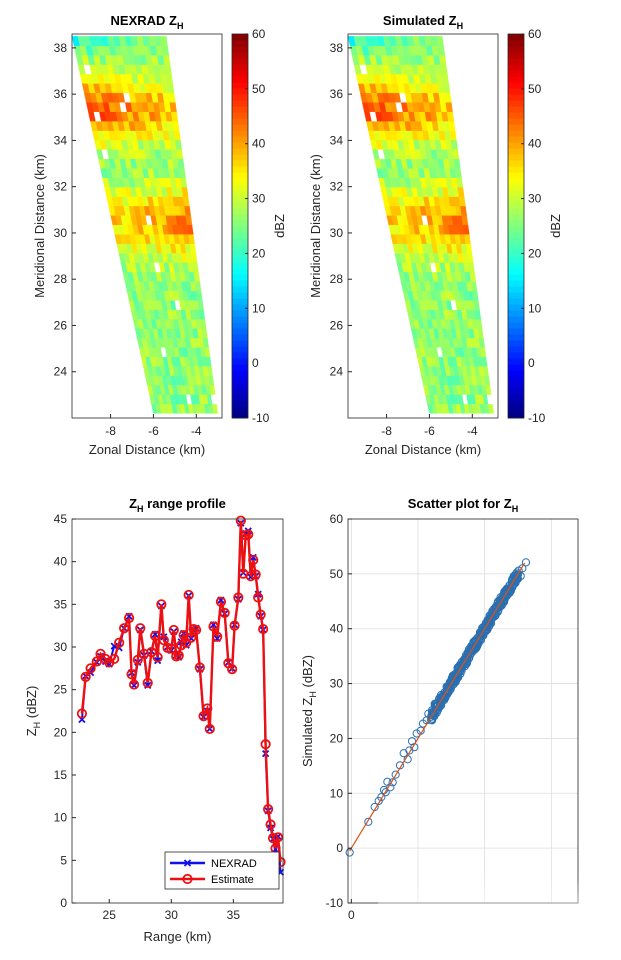 Image resolution: width=621 pixels, height=960 pixels. I want to click on colorbar-tick-label: 0, so click(255, 363).